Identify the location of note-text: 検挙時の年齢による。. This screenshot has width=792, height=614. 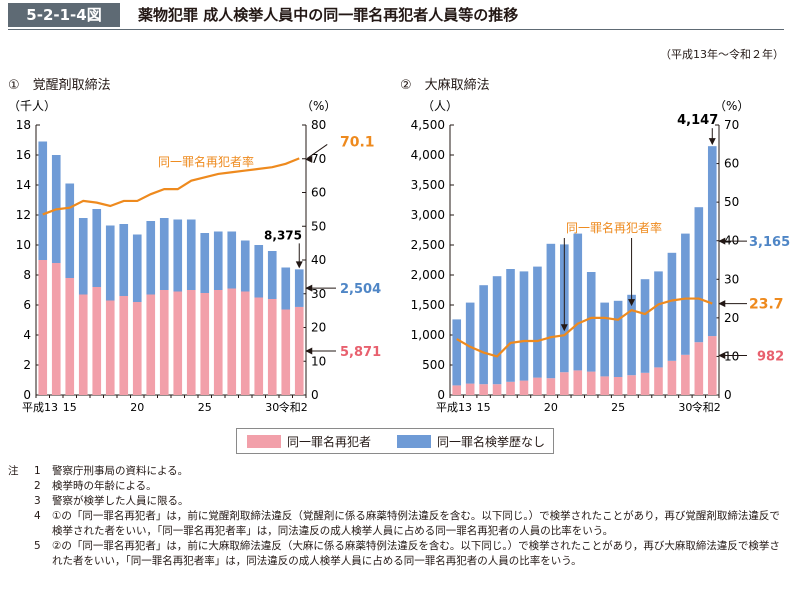
(104, 486).